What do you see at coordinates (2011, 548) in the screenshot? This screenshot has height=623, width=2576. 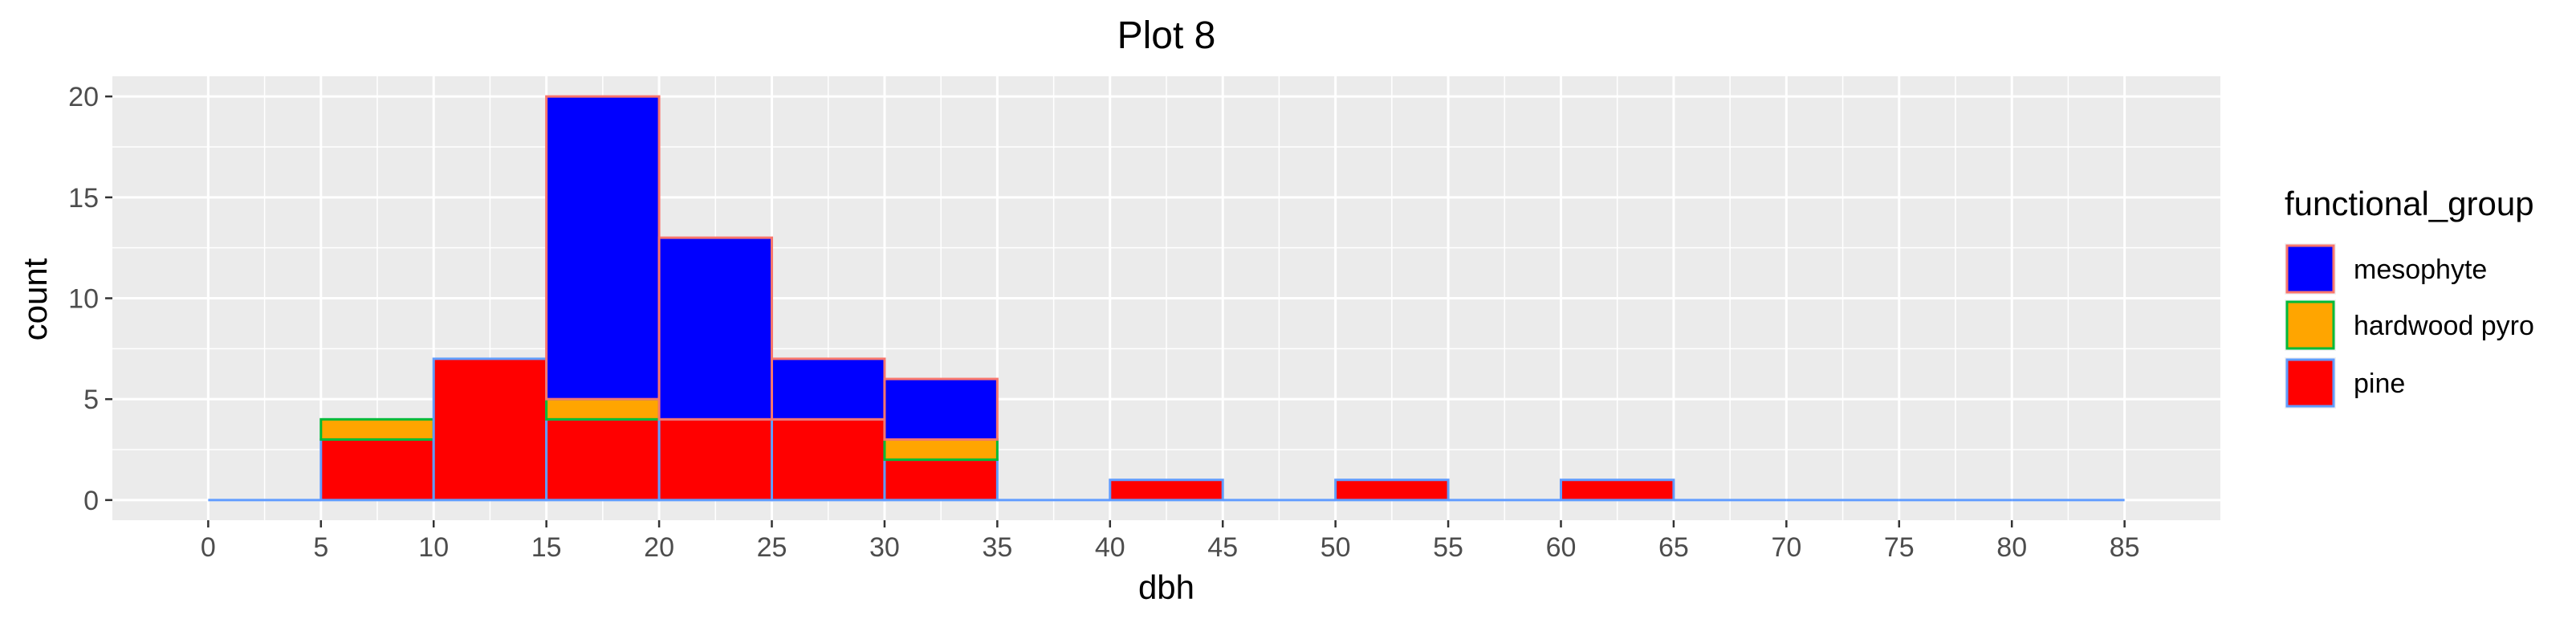 I see `x-tick-label: 80` at bounding box center [2011, 548].